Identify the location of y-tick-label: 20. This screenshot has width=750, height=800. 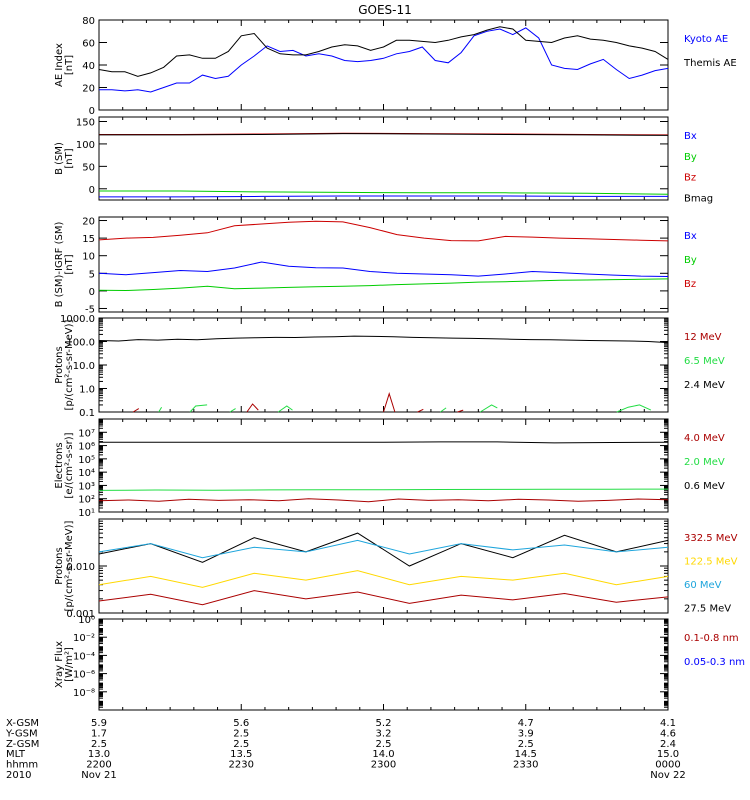
(88, 222).